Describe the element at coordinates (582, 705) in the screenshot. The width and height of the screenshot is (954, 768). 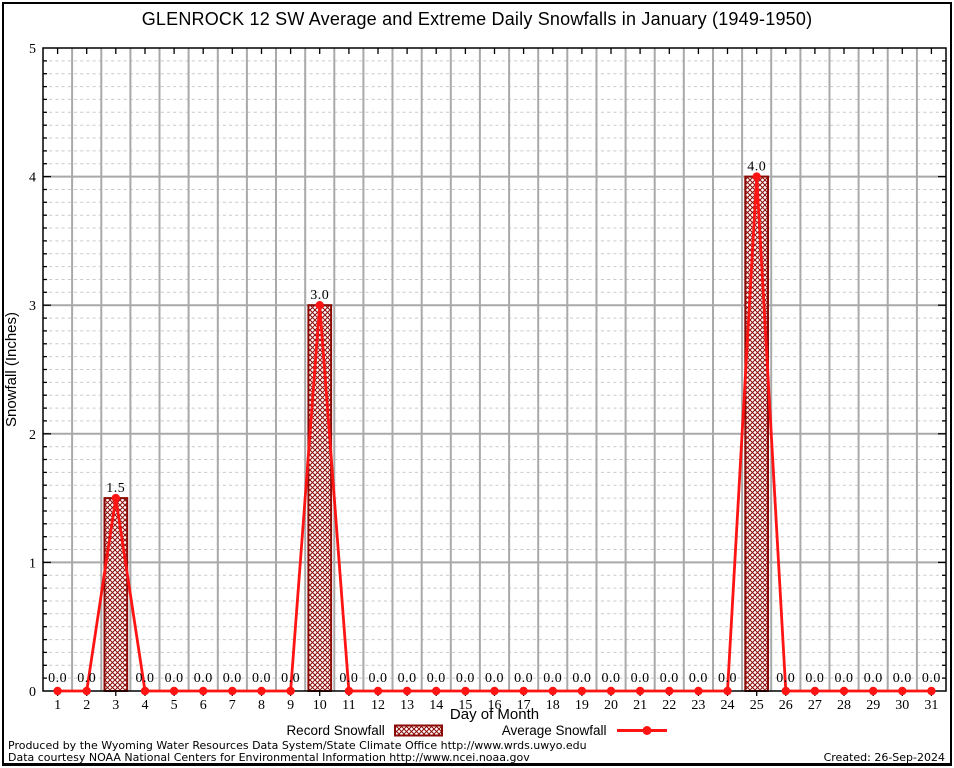
I see `day-label-19: 19` at that location.